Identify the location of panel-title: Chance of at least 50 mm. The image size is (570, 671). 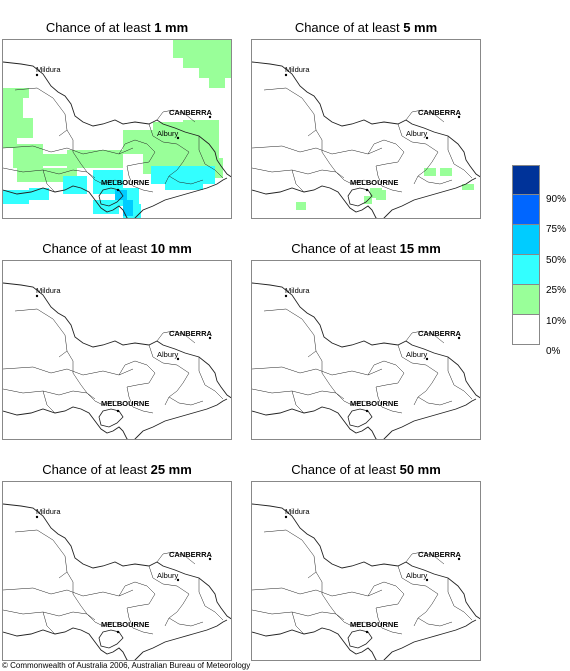
(366, 469).